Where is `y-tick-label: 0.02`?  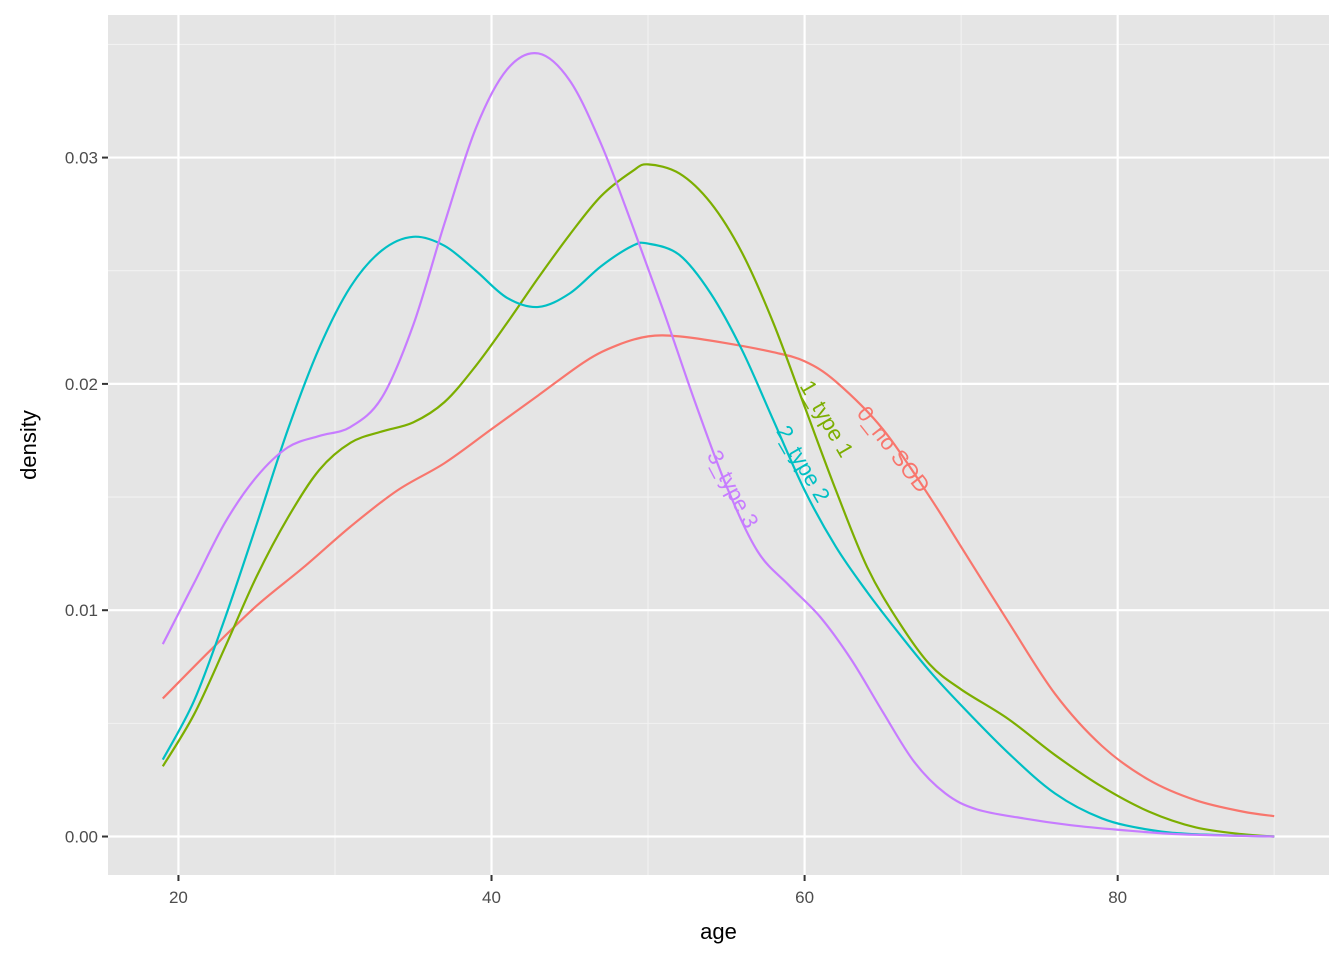 y-tick-label: 0.02 is located at coordinates (81, 384).